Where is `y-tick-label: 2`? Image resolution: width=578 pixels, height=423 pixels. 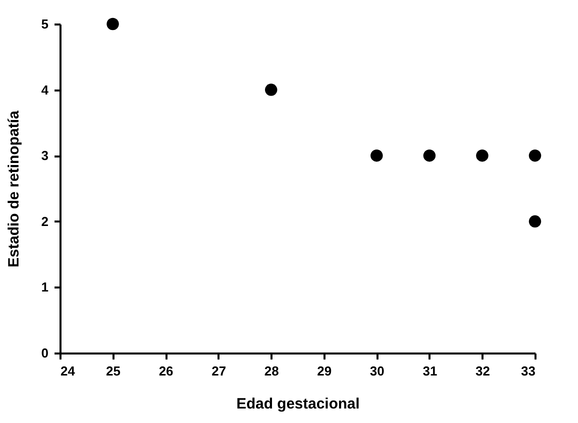 y-tick-label: 2 is located at coordinates (44, 221).